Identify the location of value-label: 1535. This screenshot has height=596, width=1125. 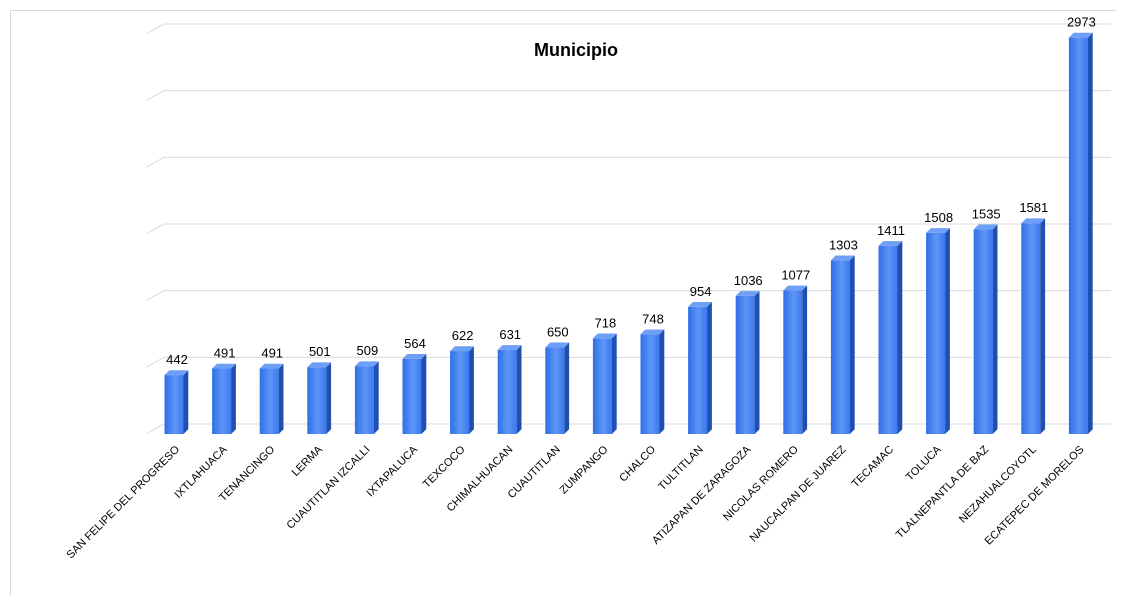
(986, 213).